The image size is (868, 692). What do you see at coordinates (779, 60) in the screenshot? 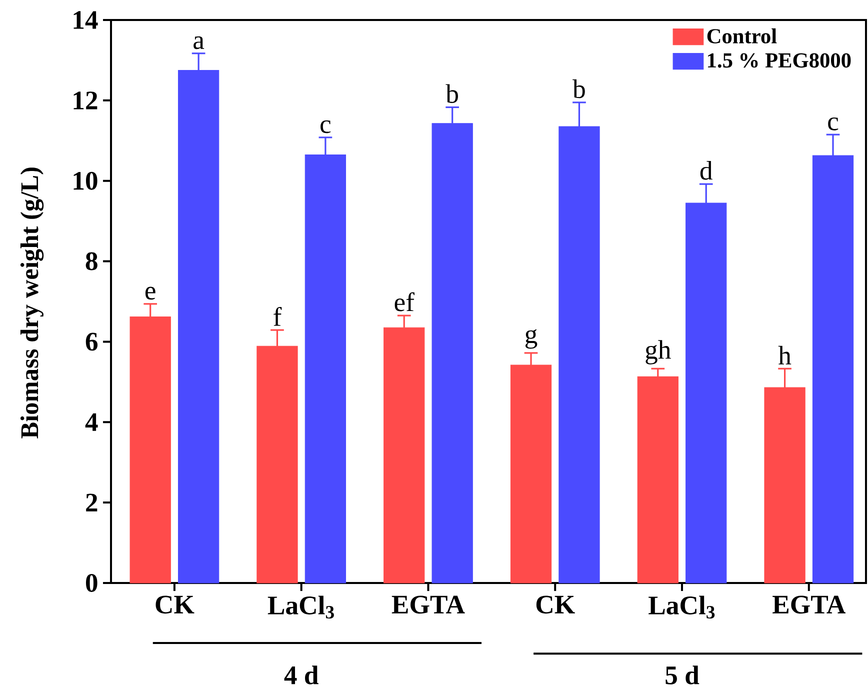
I see `legend-label: 1.5 % PEG8000` at bounding box center [779, 60].